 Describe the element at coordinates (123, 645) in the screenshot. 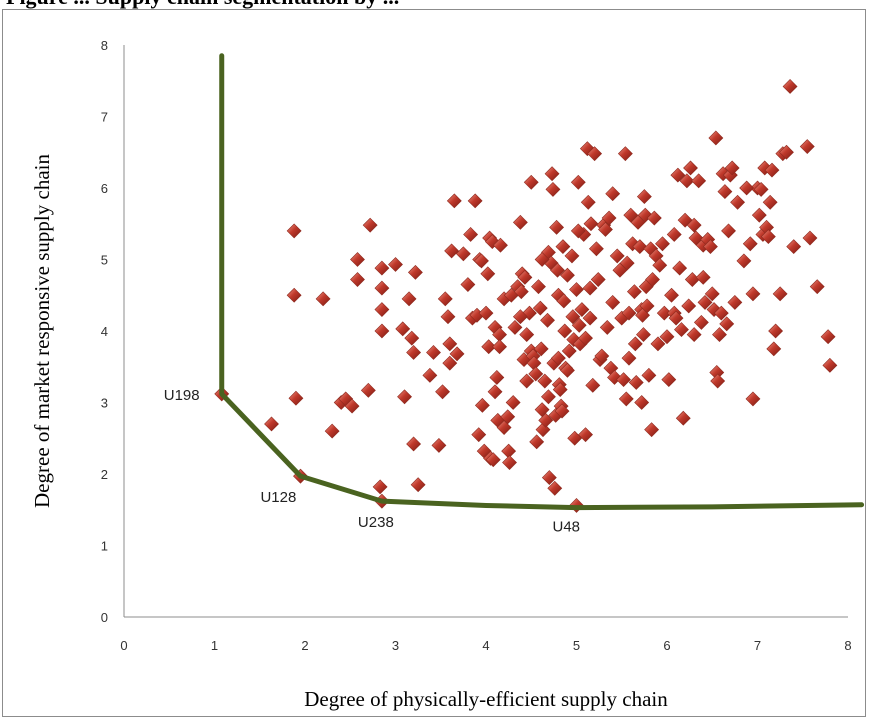

I see `x-tick-label: 0` at that location.